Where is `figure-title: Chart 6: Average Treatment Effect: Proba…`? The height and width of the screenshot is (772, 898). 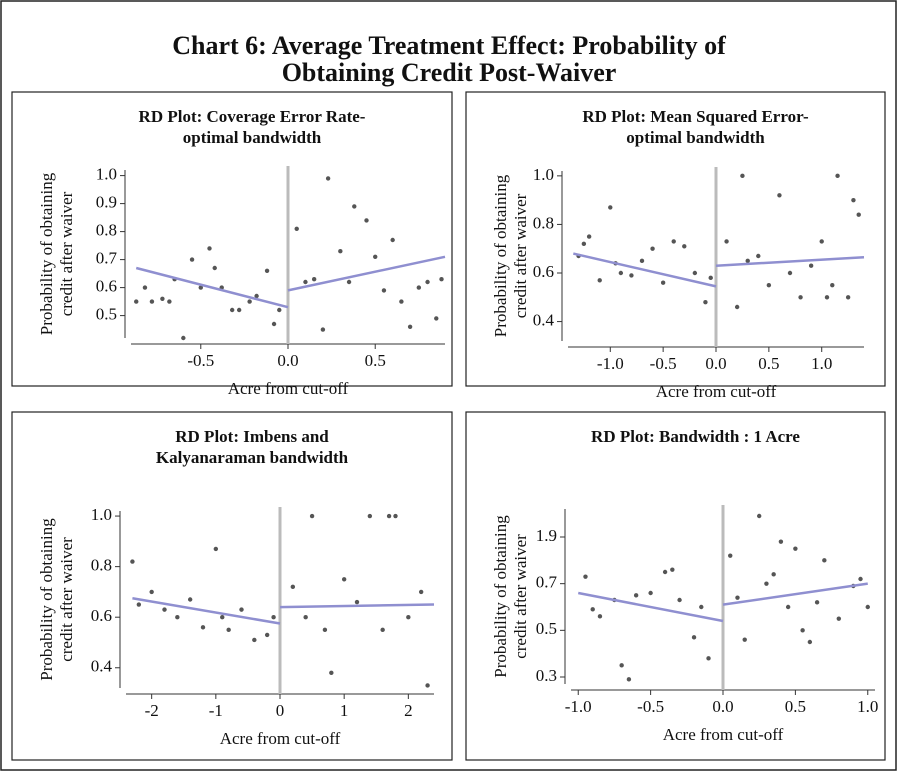
figure-title: Chart 6: Average Treatment Effect: Proba… is located at coordinates (449, 45).